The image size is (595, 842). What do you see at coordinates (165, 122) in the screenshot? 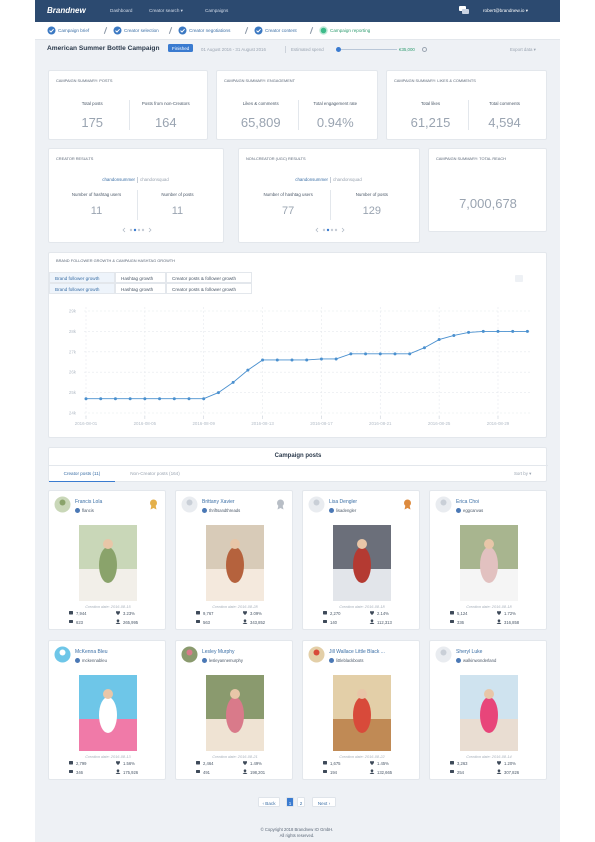
I see `stat-value: 164` at bounding box center [165, 122].